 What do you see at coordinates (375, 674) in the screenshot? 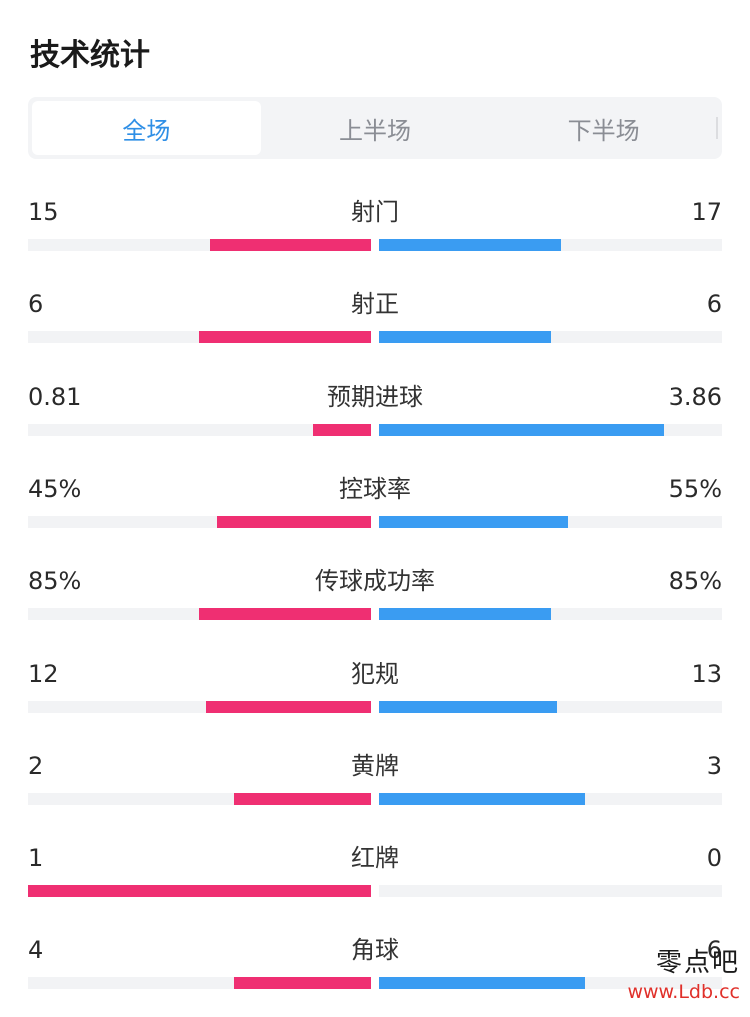
I see `stat-label: 犯规` at bounding box center [375, 674].